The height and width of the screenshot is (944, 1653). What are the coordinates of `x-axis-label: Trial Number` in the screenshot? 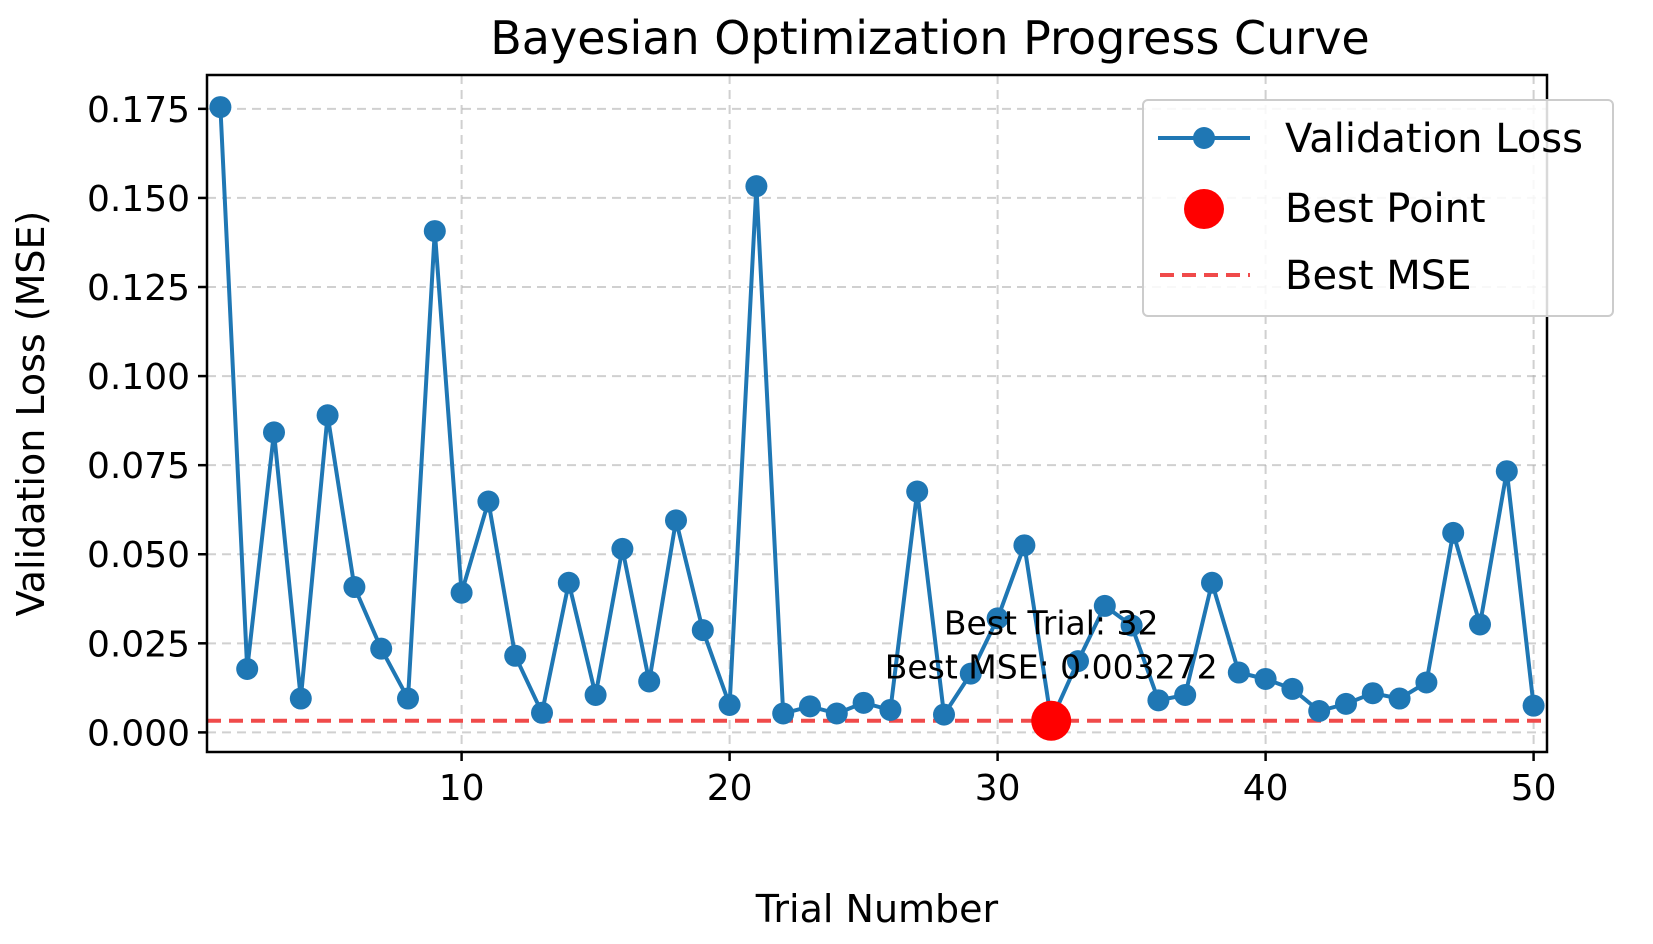 It's located at (877, 909).